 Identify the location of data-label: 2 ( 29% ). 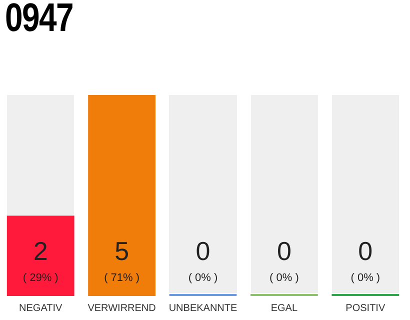
(40, 260).